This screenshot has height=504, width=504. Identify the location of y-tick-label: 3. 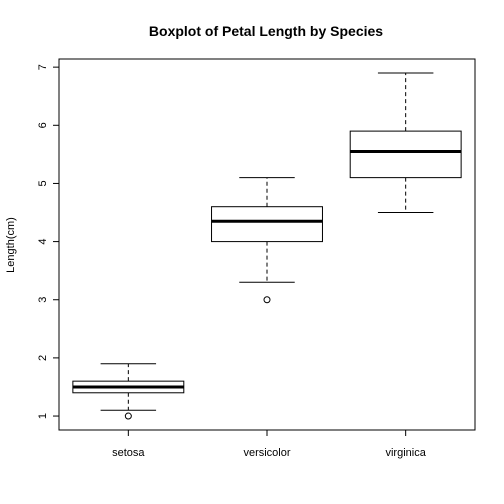
(43, 300).